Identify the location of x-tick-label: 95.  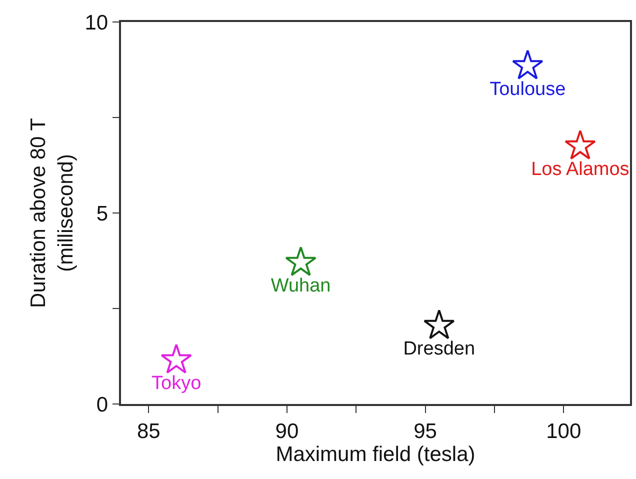
(425, 431).